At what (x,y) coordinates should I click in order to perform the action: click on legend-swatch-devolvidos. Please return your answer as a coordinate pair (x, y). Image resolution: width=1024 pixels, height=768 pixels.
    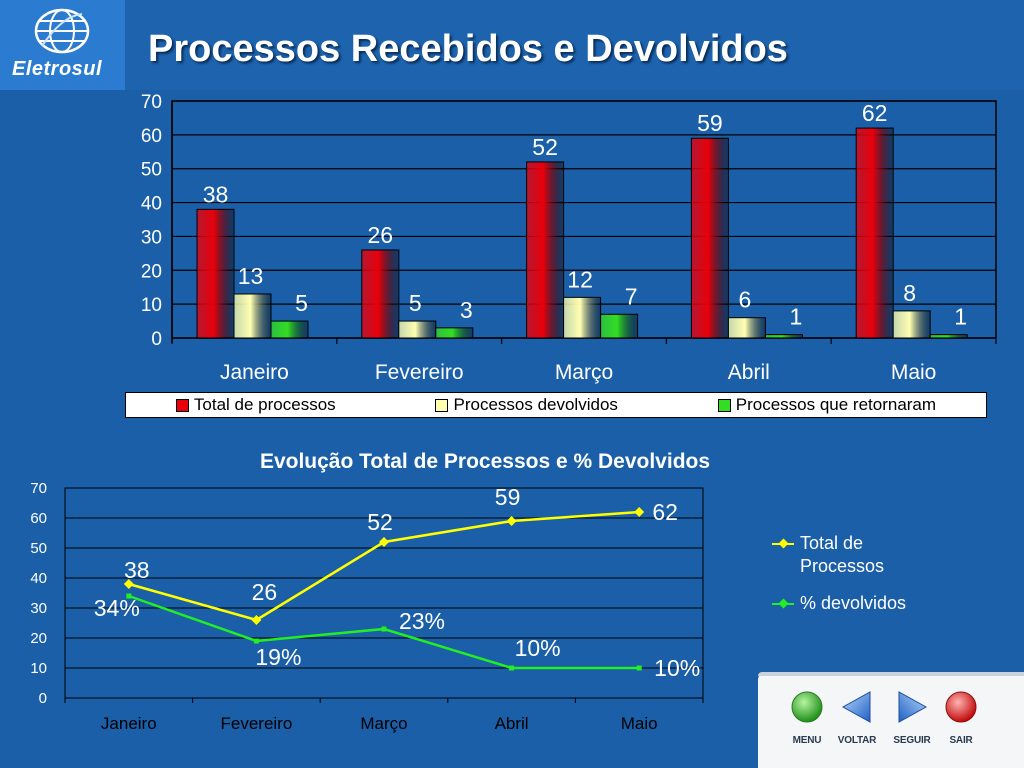
    Looking at the image, I should click on (442, 405).